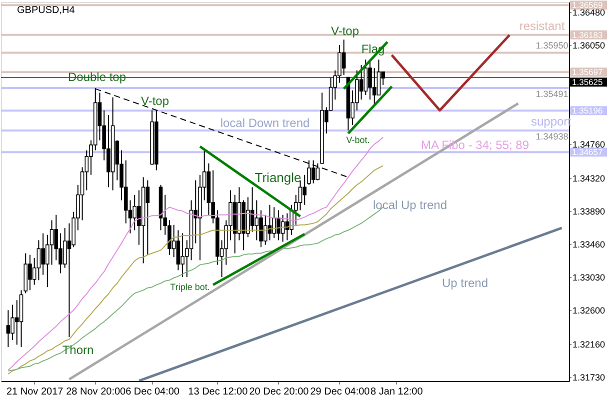  What do you see at coordinates (587, 35) in the screenshot?
I see `ref-line-label: 1.36183` at bounding box center [587, 35].